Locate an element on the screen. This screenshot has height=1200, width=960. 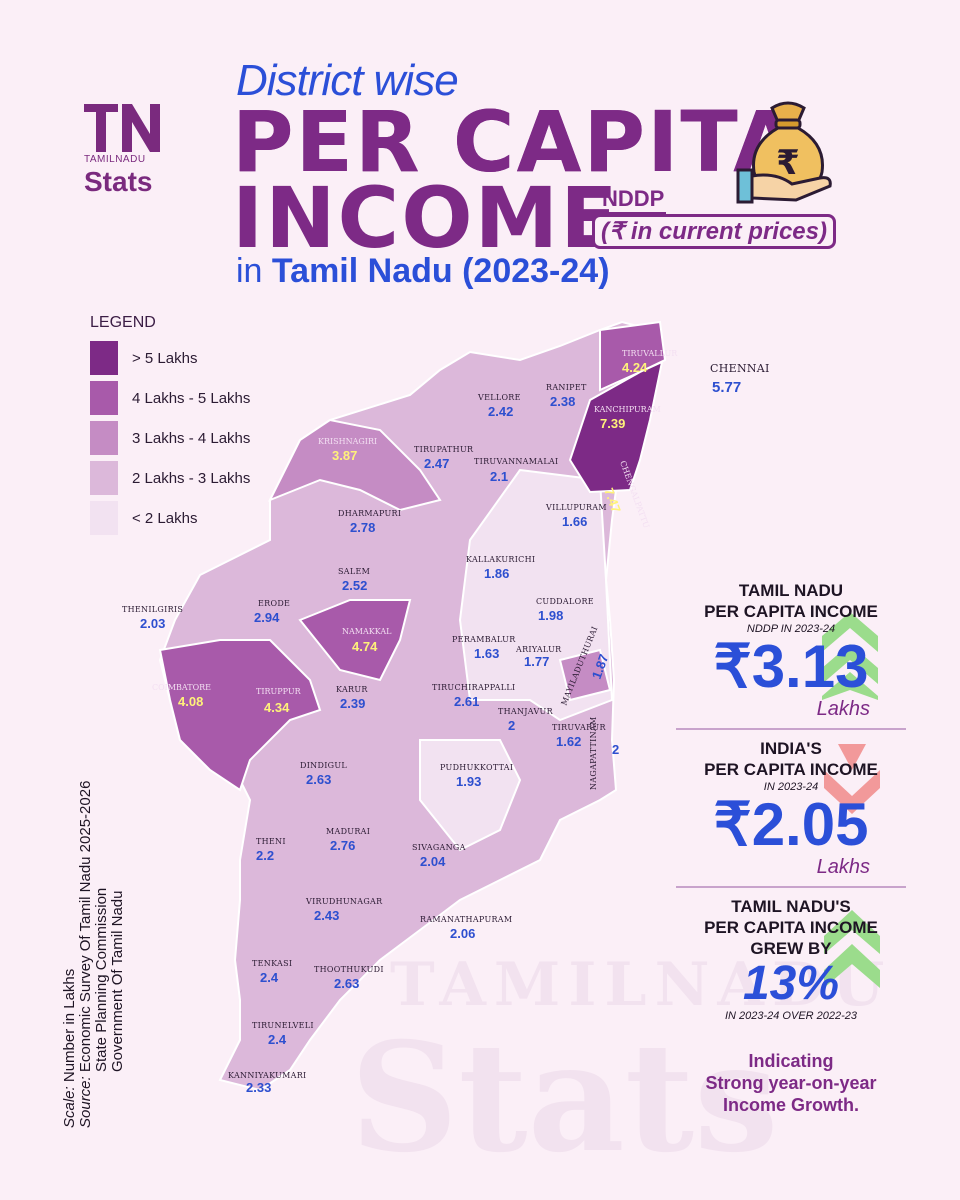
district-value: 2.94 is located at coordinates (267, 617).